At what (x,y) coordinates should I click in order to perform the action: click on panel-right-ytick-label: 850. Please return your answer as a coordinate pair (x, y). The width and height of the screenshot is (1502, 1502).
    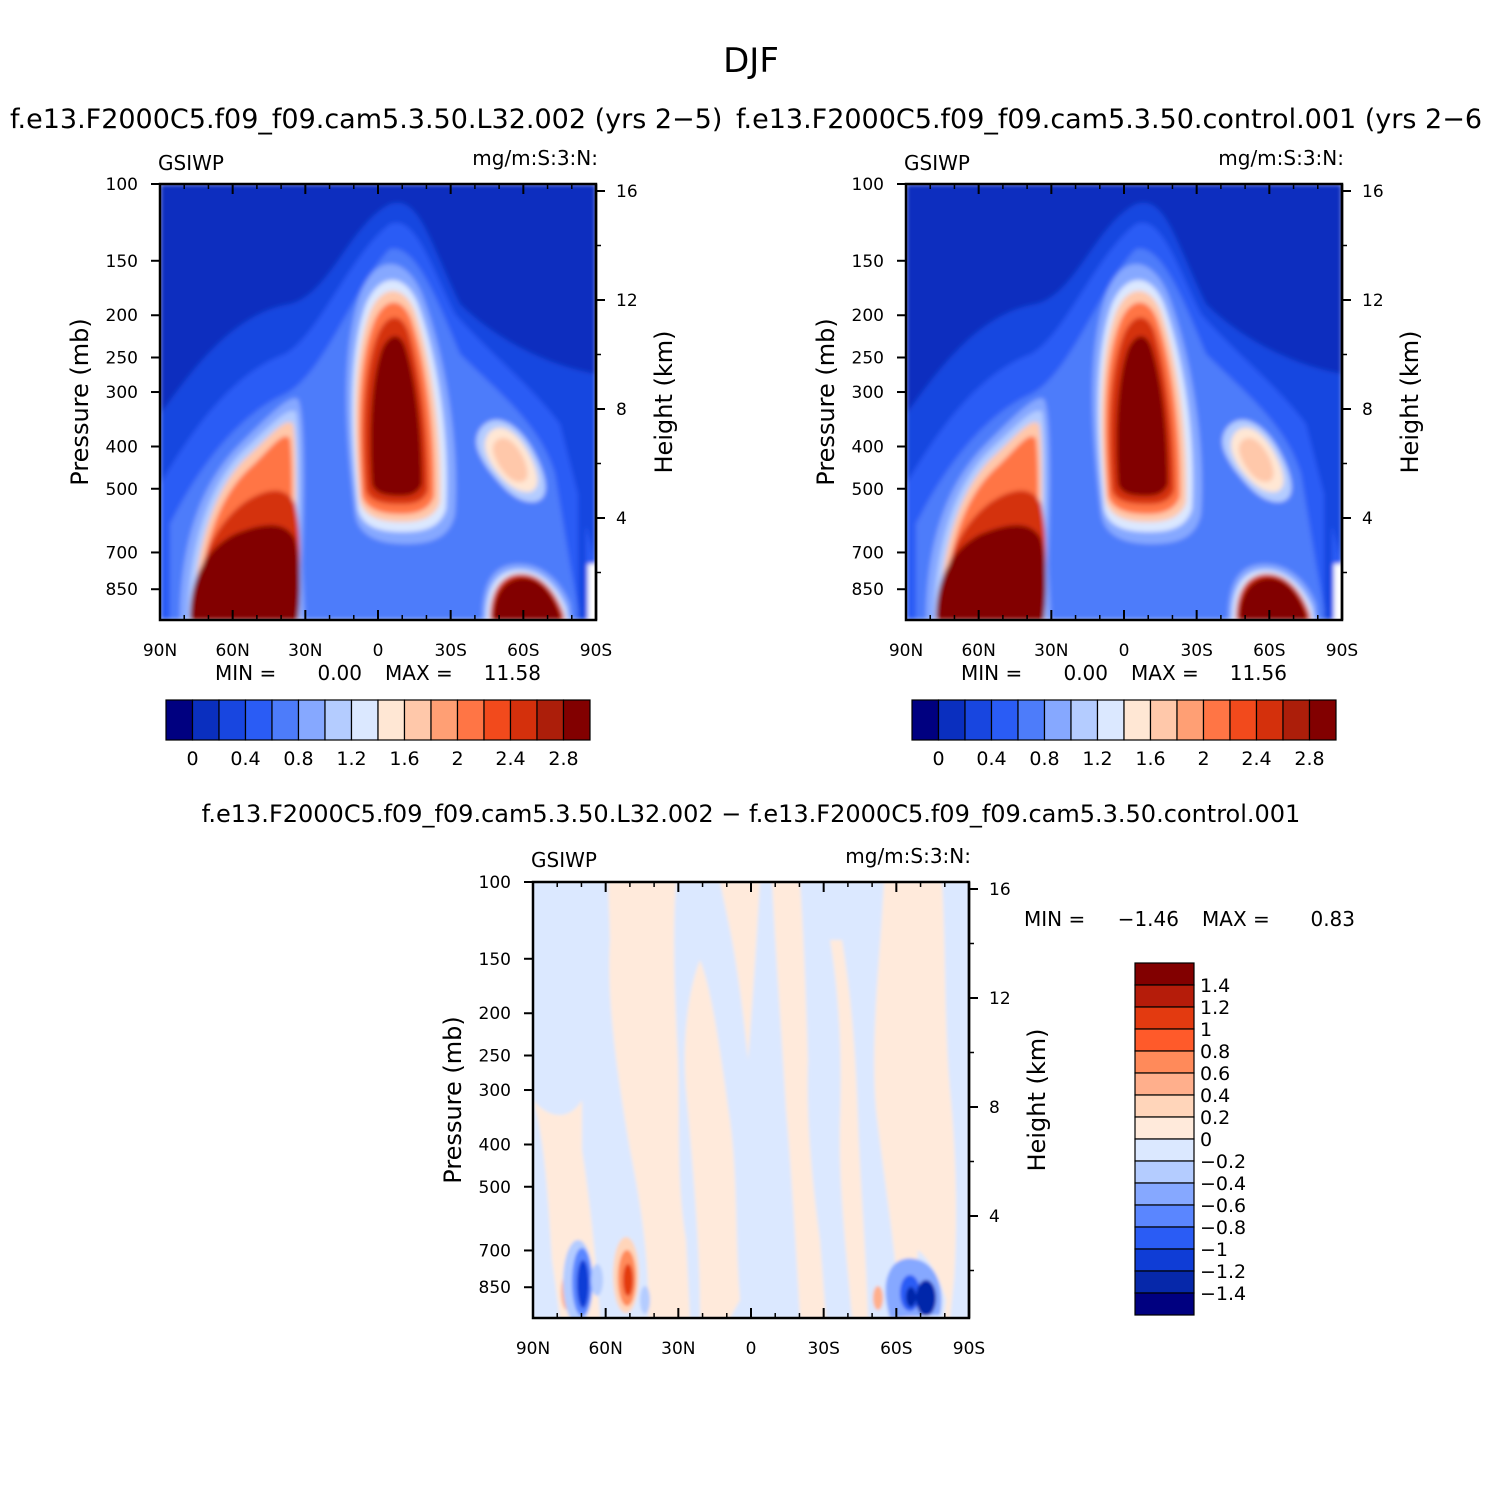
    Looking at the image, I should click on (868, 590).